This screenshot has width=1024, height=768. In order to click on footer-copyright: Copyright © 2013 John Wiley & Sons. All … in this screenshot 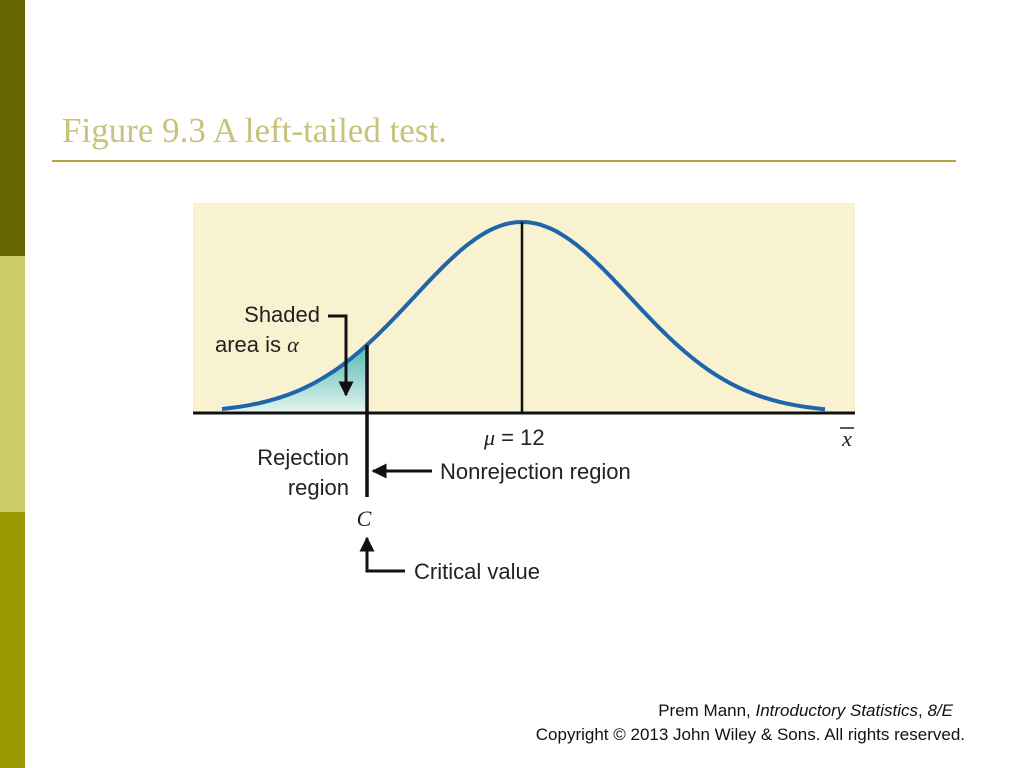, I will do `click(750, 734)`.